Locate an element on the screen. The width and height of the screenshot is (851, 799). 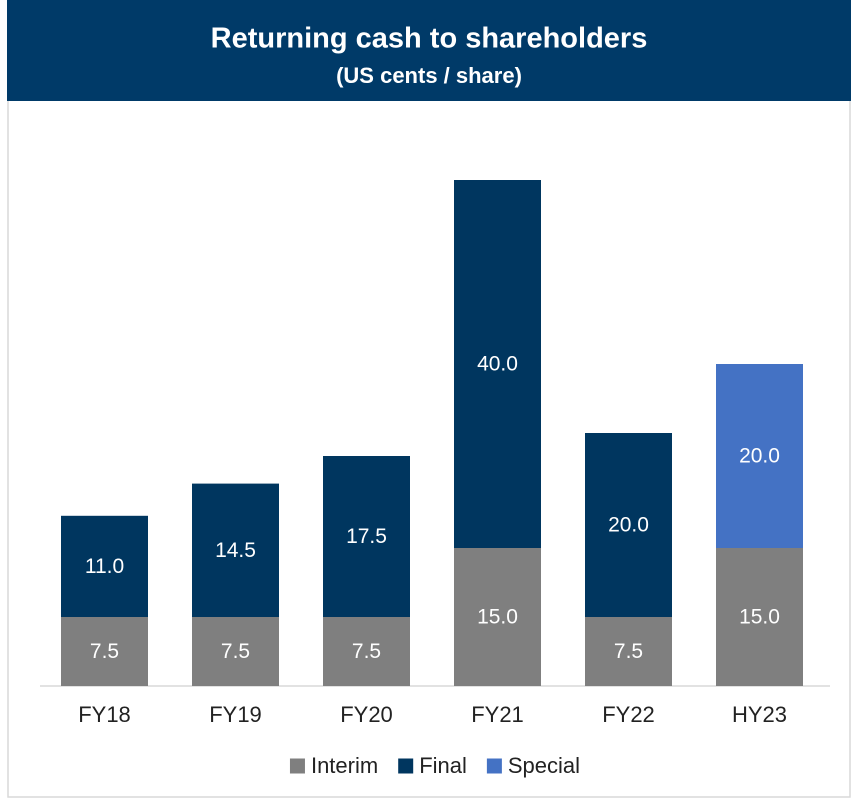
value-label: 14.5 is located at coordinates (235, 550).